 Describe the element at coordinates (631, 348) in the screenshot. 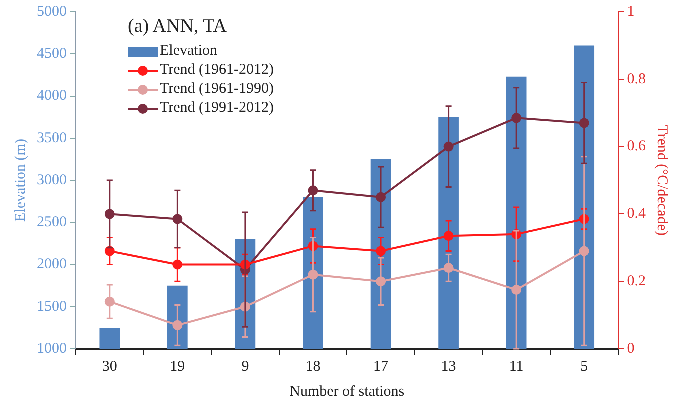

I see `y2-tick-label: 0` at that location.